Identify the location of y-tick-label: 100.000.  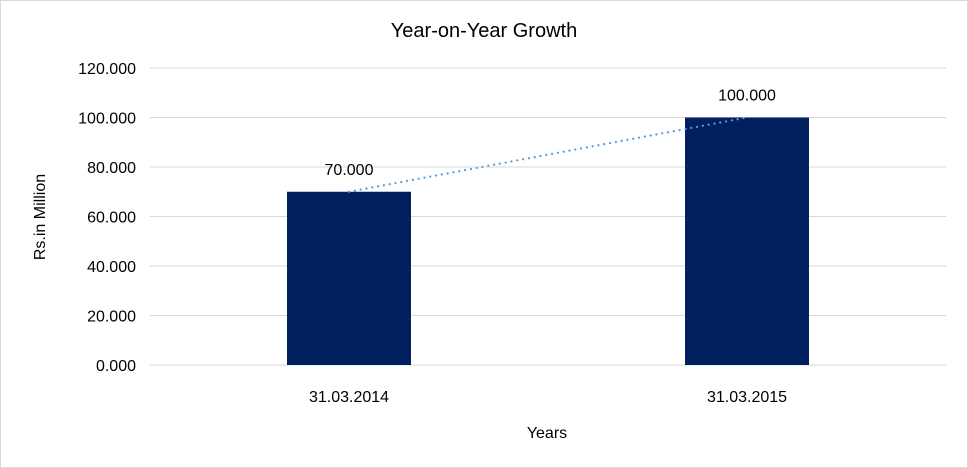
(107, 119).